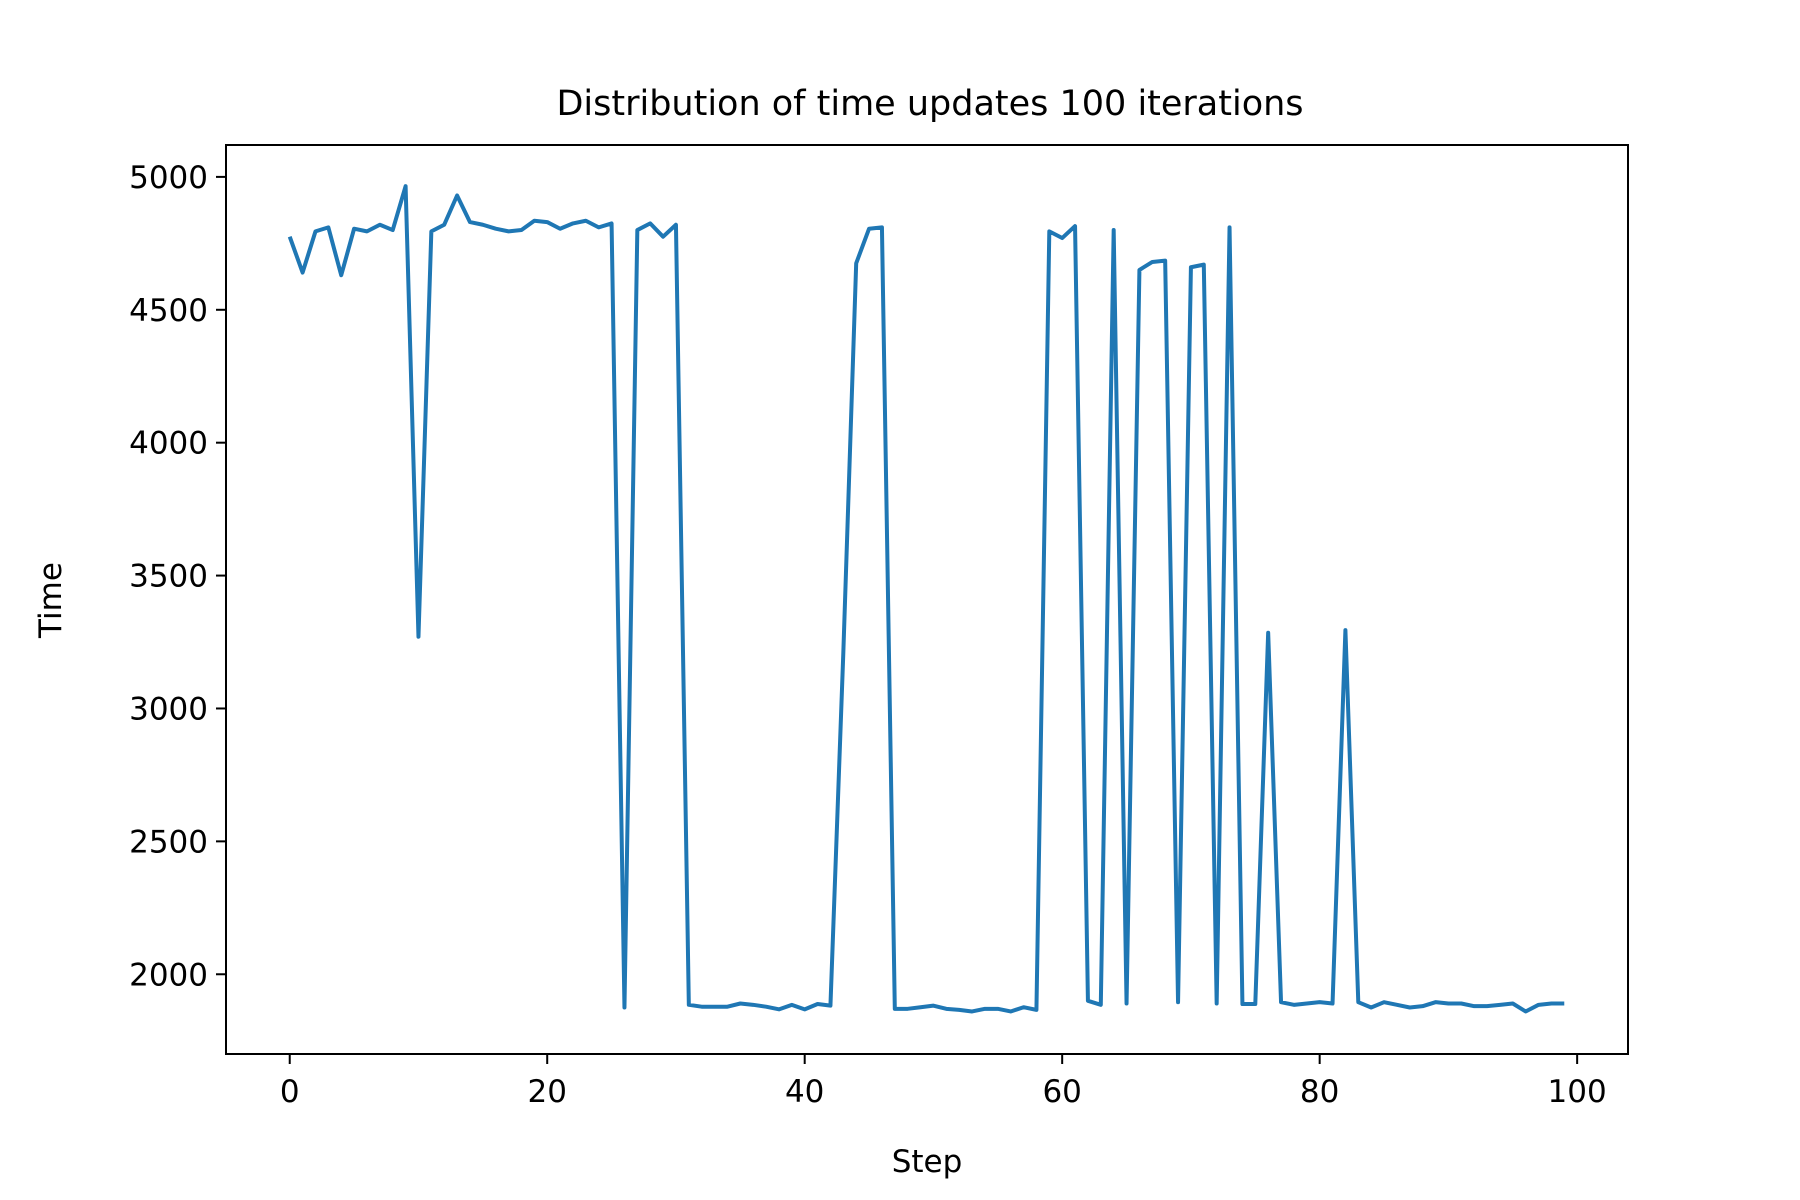 Image resolution: width=1800 pixels, height=1200 pixels. Describe the element at coordinates (1319, 1092) in the screenshot. I see `x-tick-label: 80` at that location.